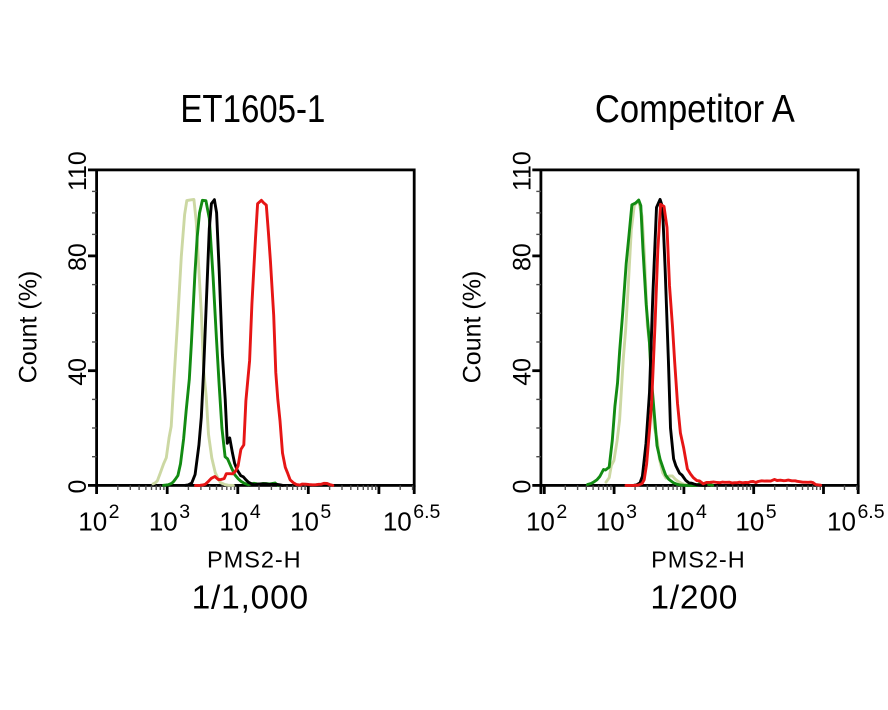 This screenshot has width=888, height=710. What do you see at coordinates (239, 518) in the screenshot?
I see `svg-text: 104` at bounding box center [239, 518].